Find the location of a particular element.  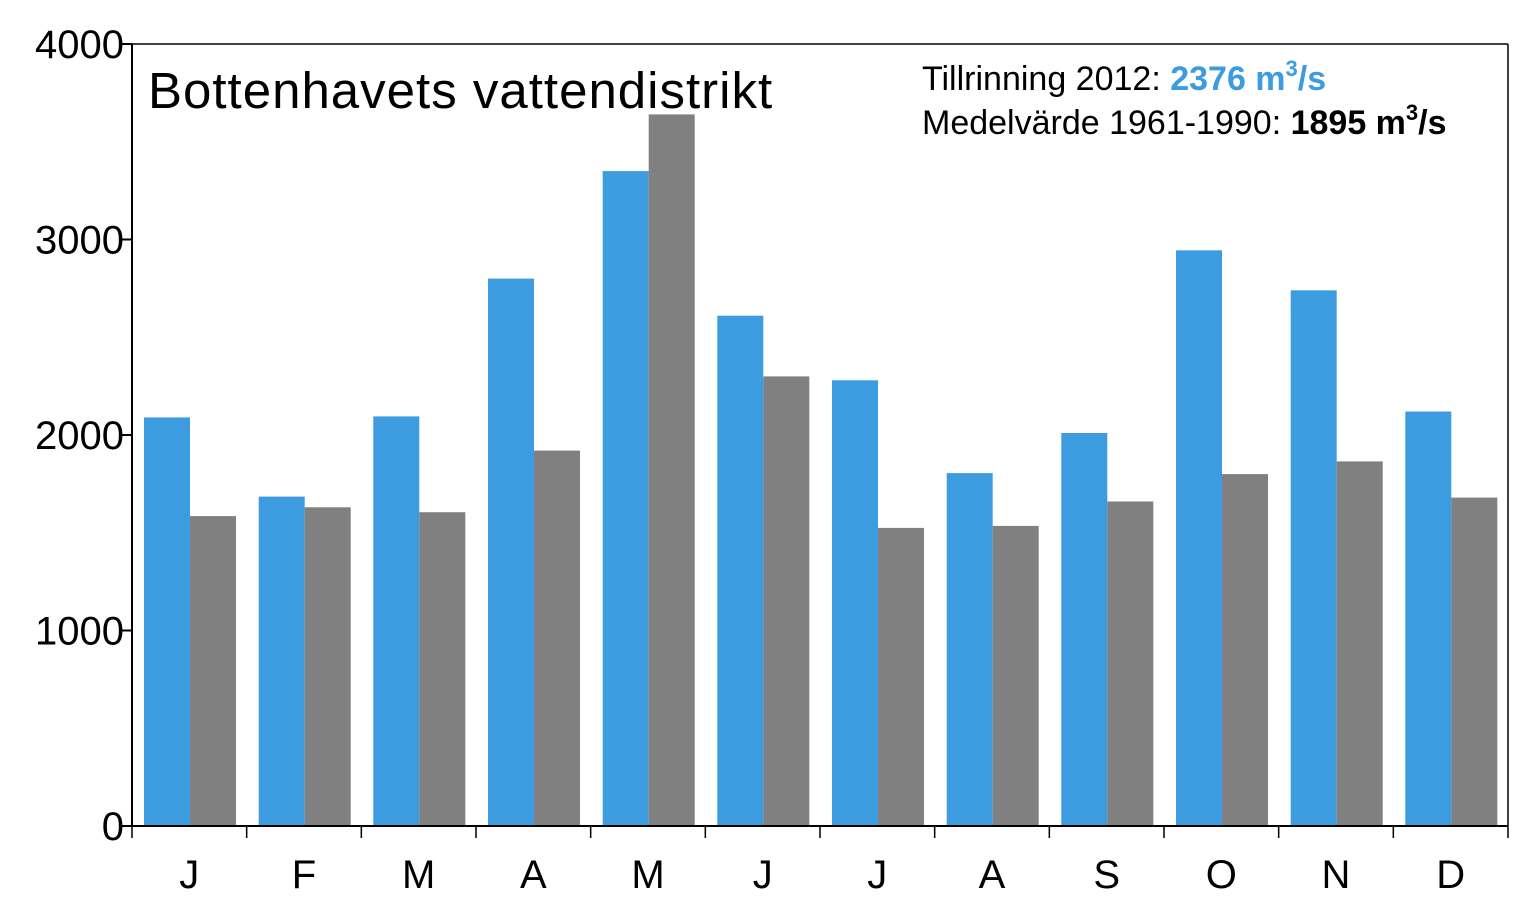

y-tick-label: 0 is located at coordinates (113, 827).